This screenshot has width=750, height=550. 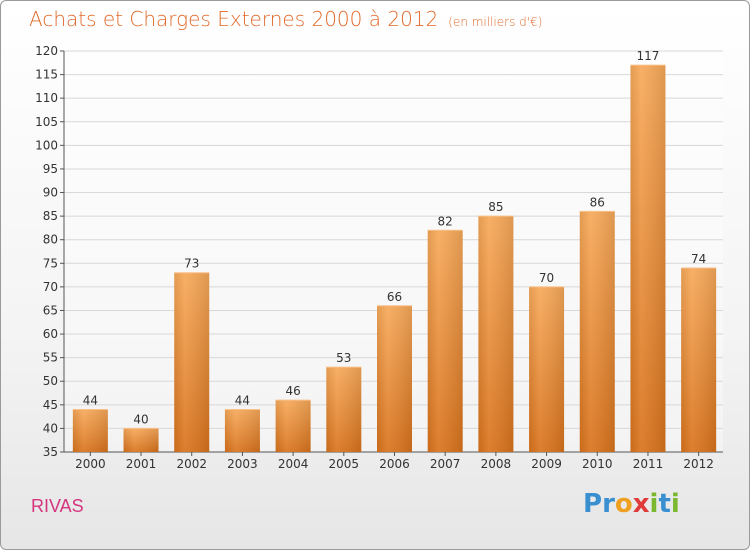 What do you see at coordinates (46, 75) in the screenshot?
I see `y-tick-label: 115` at bounding box center [46, 75].